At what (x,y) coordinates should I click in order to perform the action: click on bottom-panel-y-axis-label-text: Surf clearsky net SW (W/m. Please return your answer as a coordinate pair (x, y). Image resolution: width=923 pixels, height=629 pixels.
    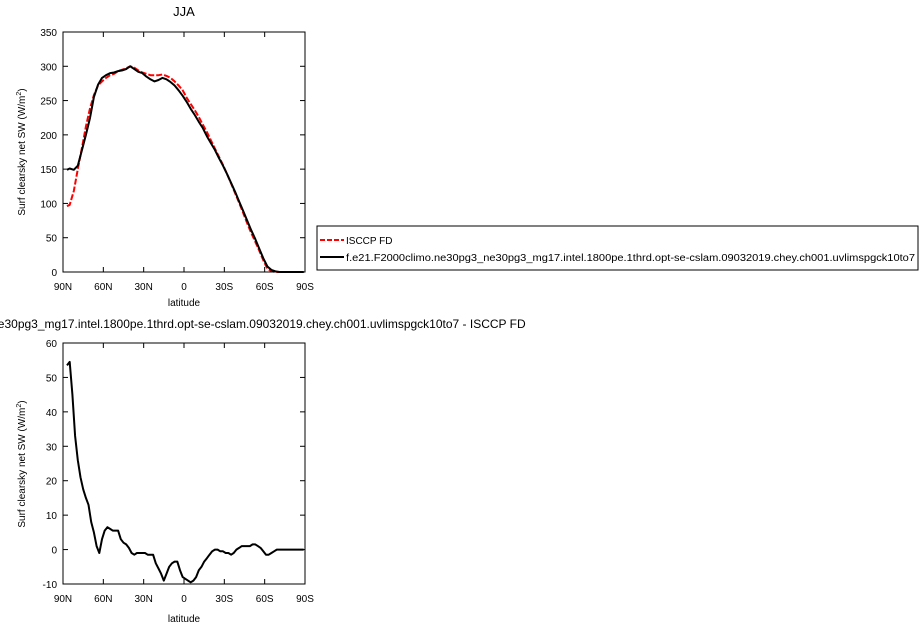
    Looking at the image, I should click on (22, 468).